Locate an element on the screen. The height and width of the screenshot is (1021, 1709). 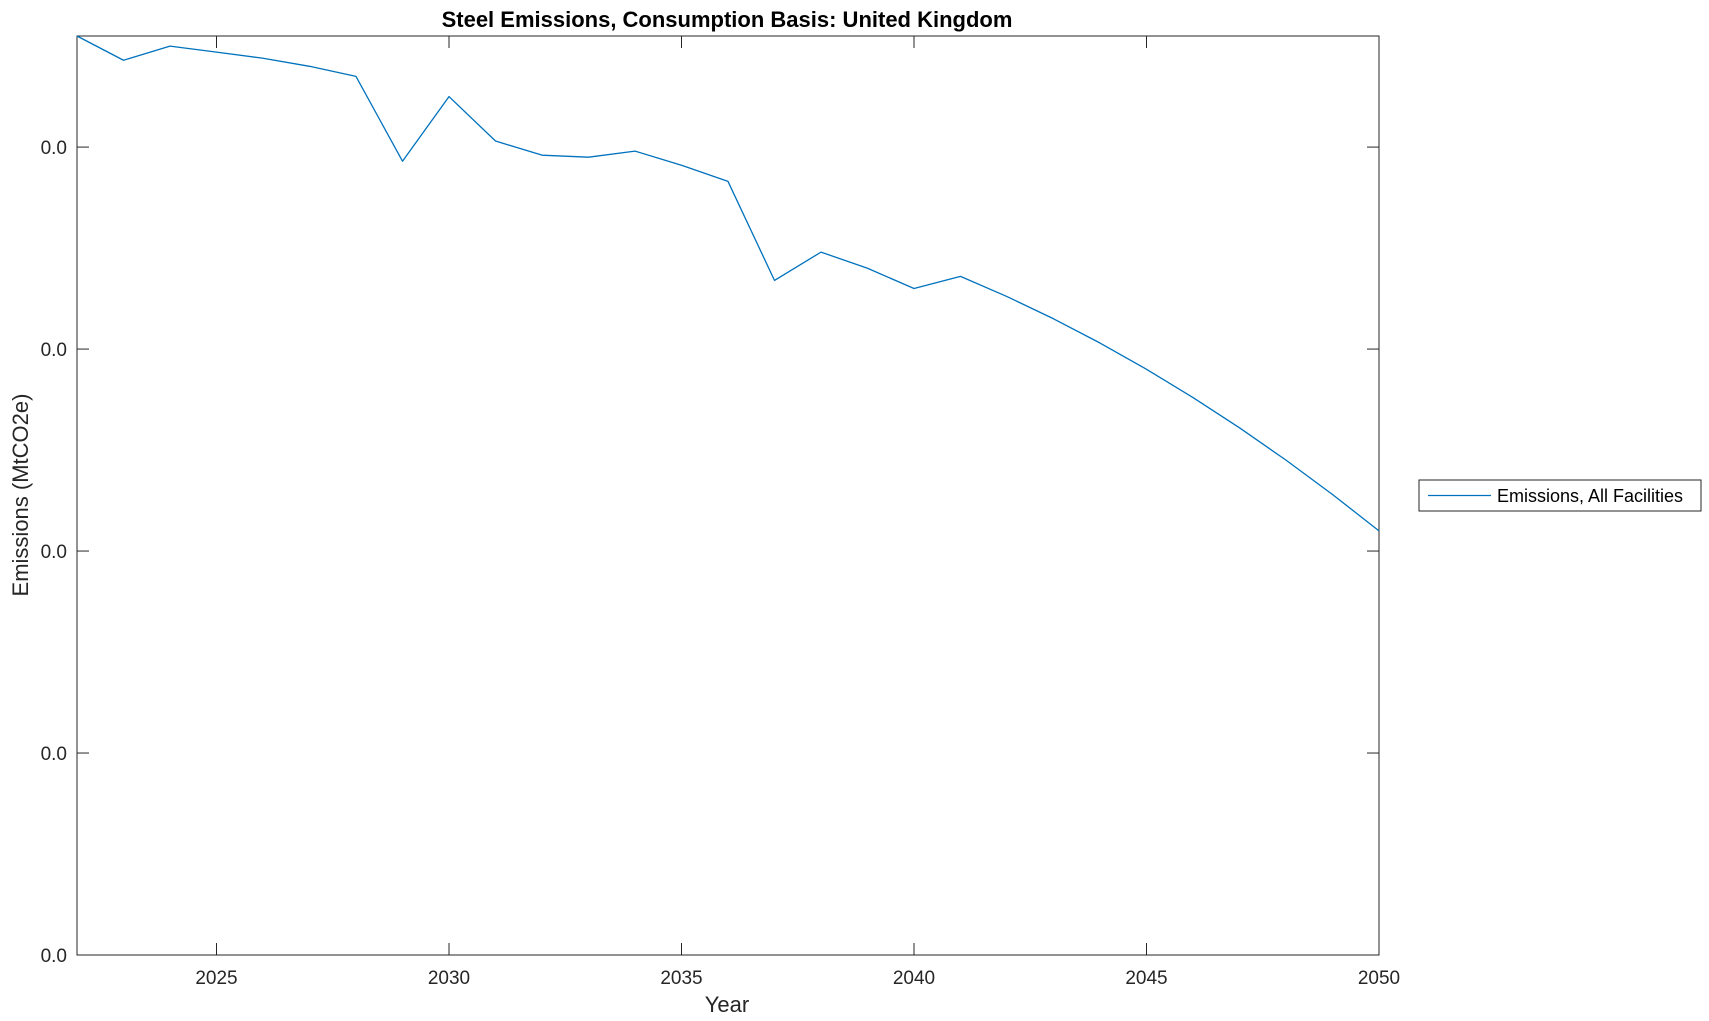
x-tick-label: 2040 is located at coordinates (914, 978).